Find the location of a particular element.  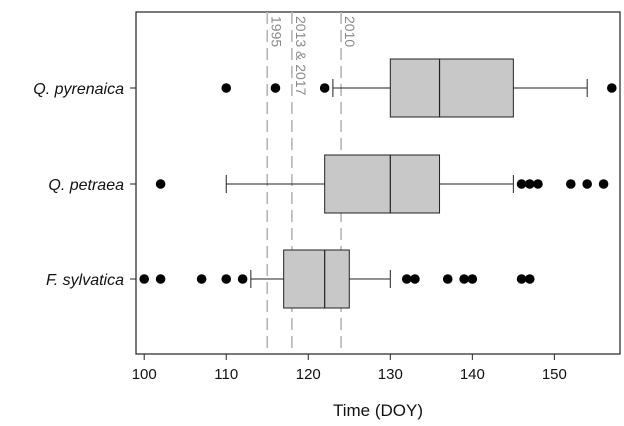

y-axis-ticks: Q. pyrenaica Q. petraea F. sylvatica is located at coordinates (84, 185).